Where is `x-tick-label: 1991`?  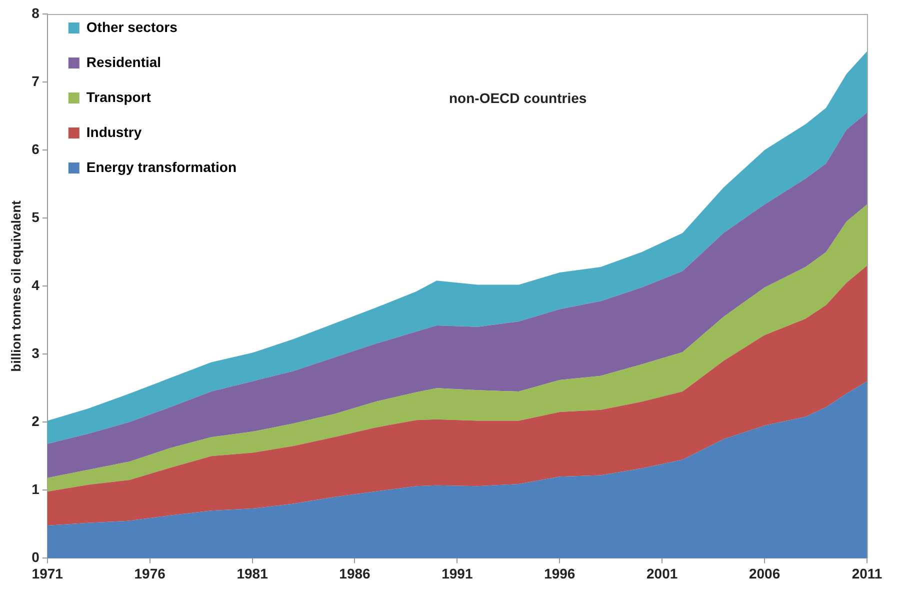
x-tick-label: 1991 is located at coordinates (457, 573).